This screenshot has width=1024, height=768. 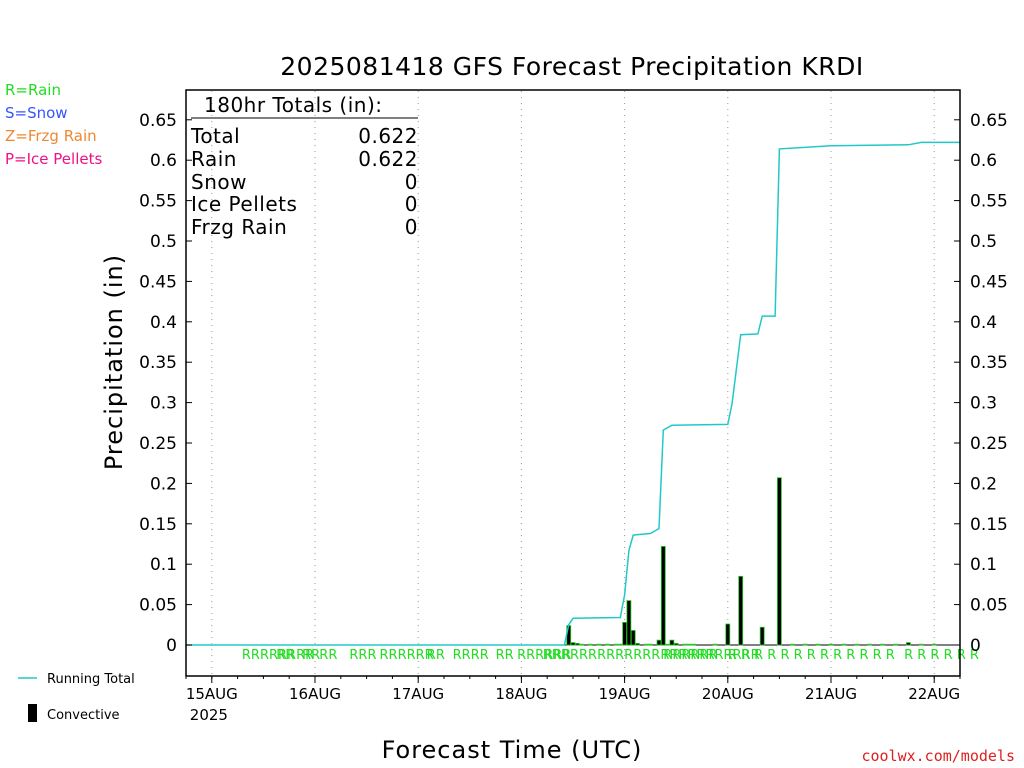 I want to click on ptype-mark: RRR, so click(x=362, y=655).